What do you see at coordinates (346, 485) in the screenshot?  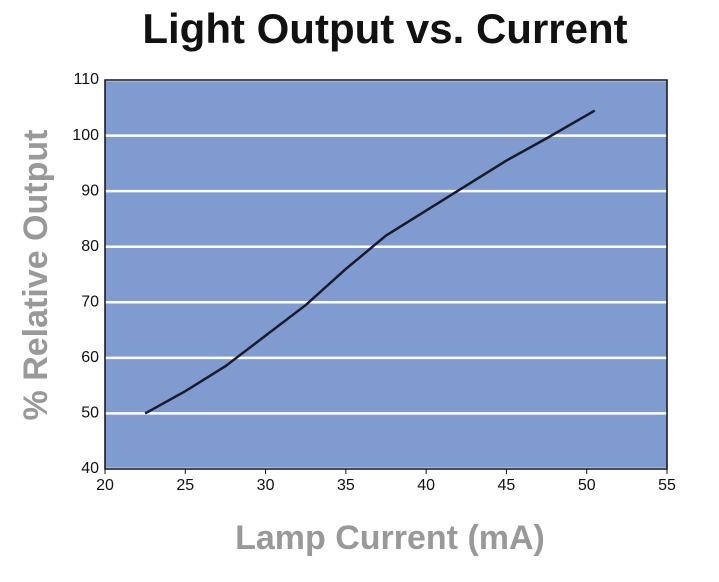 I see `x-tick-label: 35` at bounding box center [346, 485].